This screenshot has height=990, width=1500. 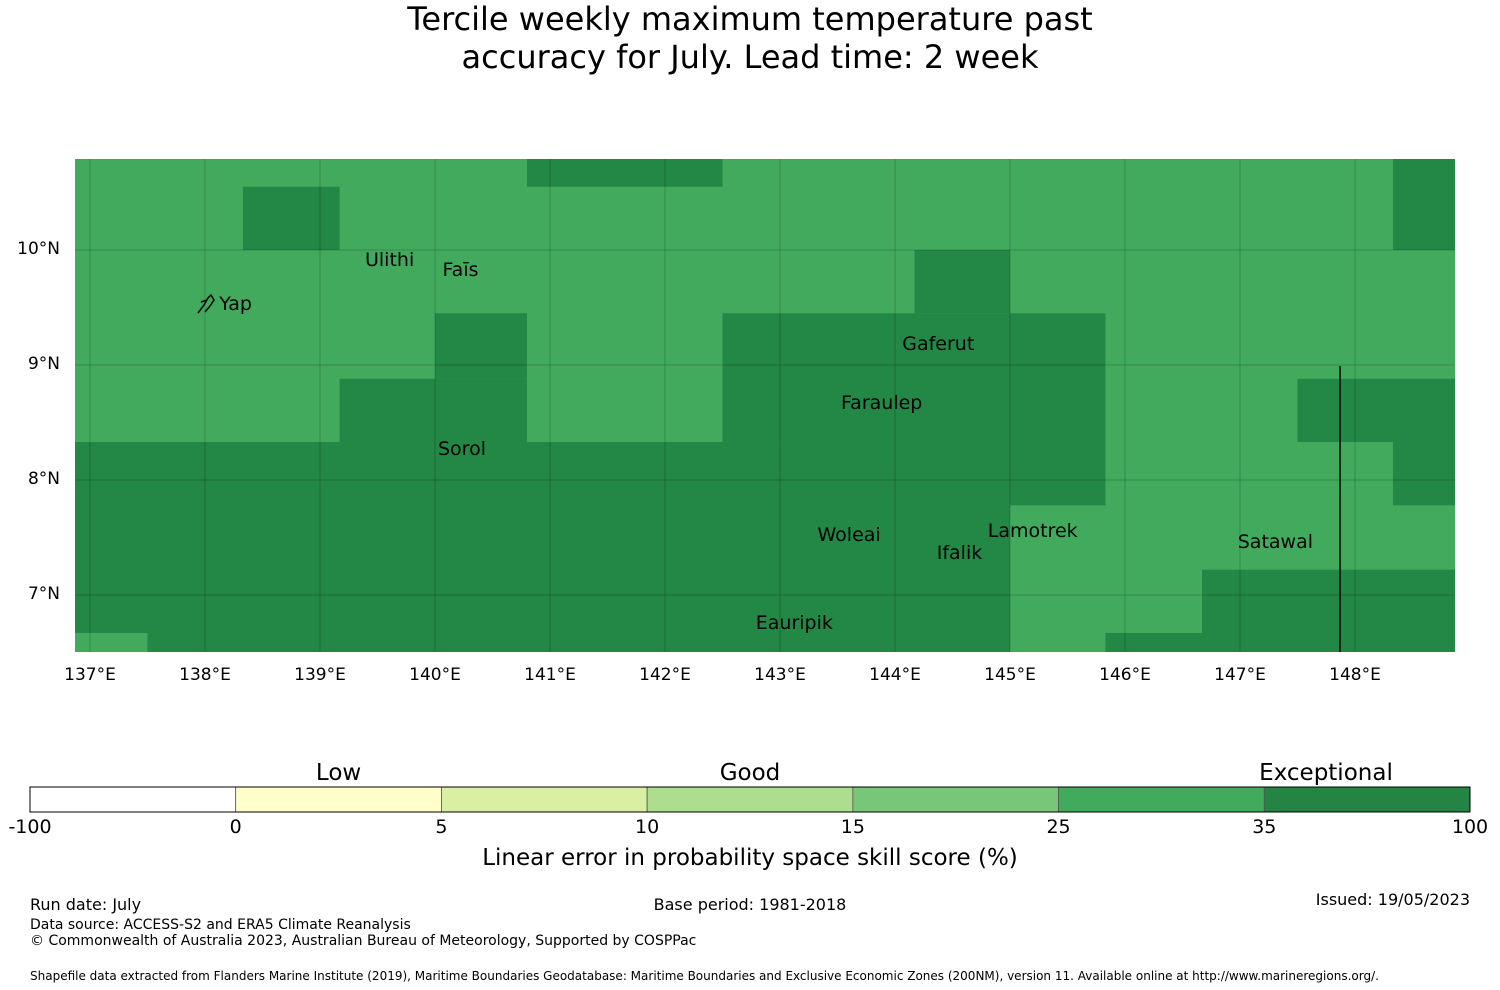 I want to click on colorbar-tick-label: 10, so click(x=647, y=827).